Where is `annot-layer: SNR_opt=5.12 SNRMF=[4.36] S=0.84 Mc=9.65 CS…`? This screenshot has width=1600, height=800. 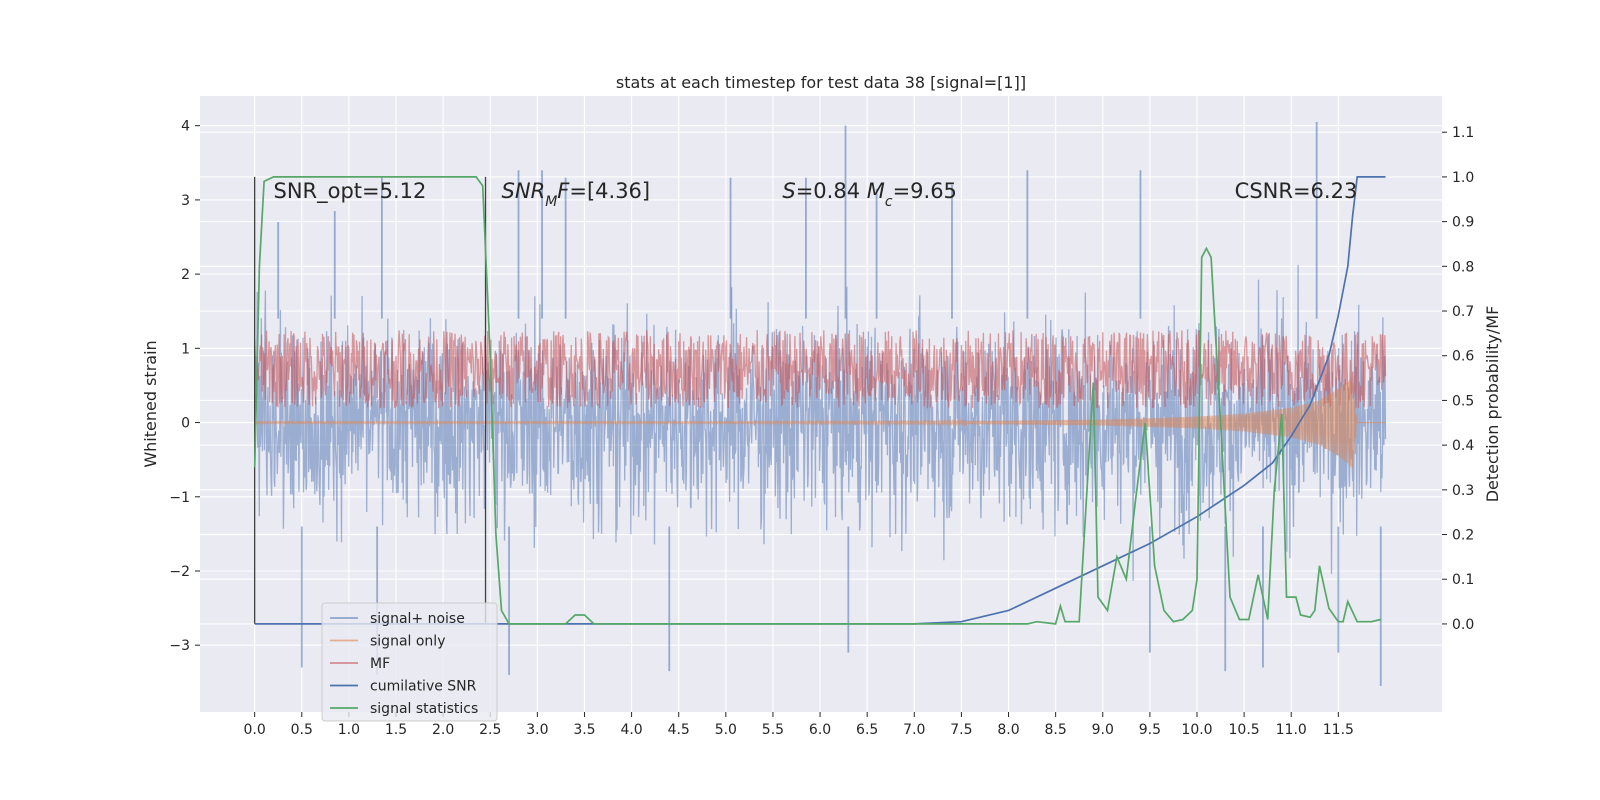
annot-layer: SNR_opt=5.12 SNRMF=[4.36] S=0.84 Mc=9.65 CS… is located at coordinates (816, 194).